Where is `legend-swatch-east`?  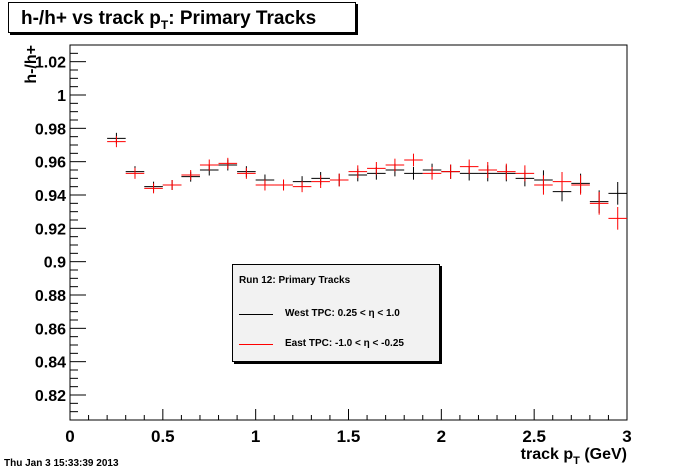 legend-swatch-east is located at coordinates (256, 344).